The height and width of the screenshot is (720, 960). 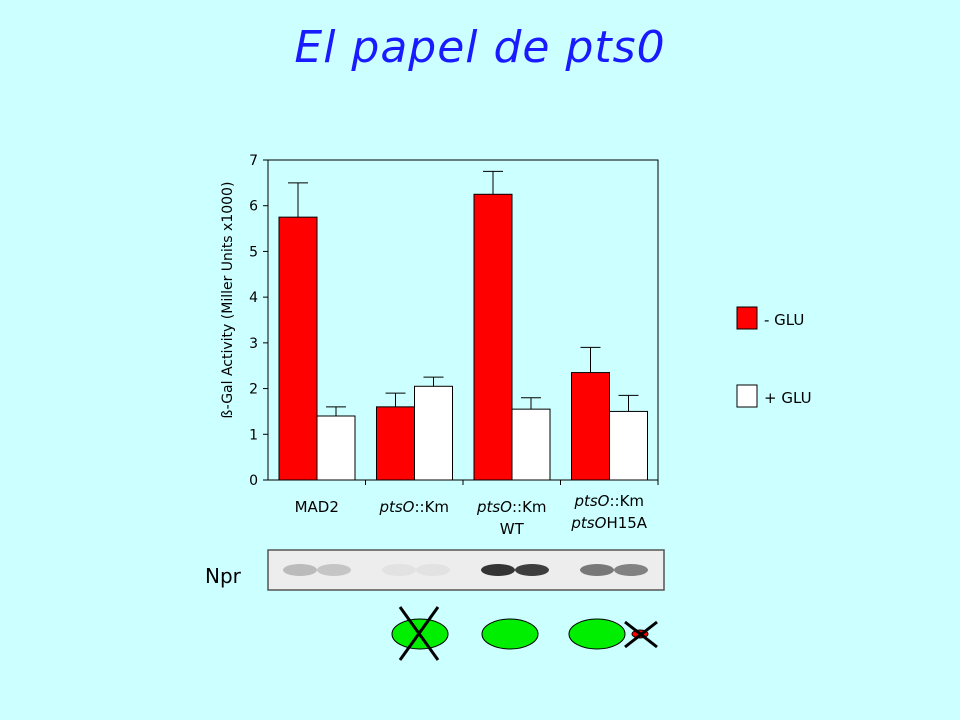 I want to click on category-label-part: MAD2, so click(x=317, y=507).